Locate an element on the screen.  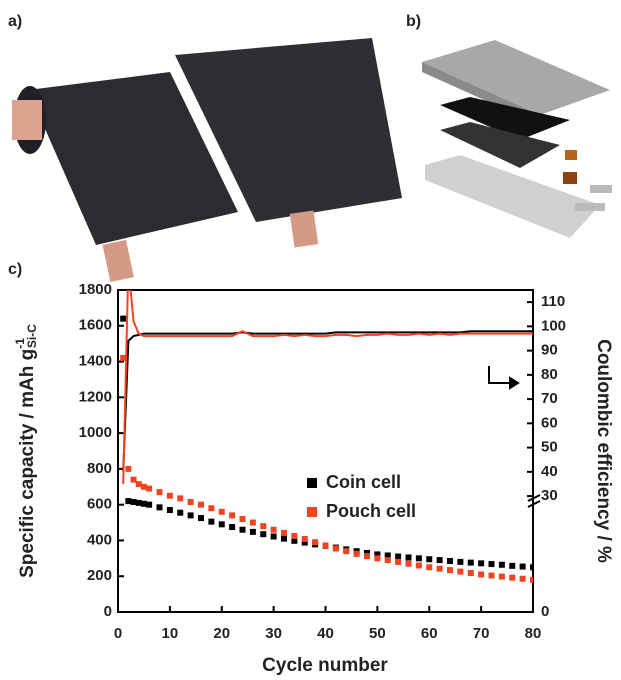
y-tick-label: 600 is located at coordinates (99, 504).